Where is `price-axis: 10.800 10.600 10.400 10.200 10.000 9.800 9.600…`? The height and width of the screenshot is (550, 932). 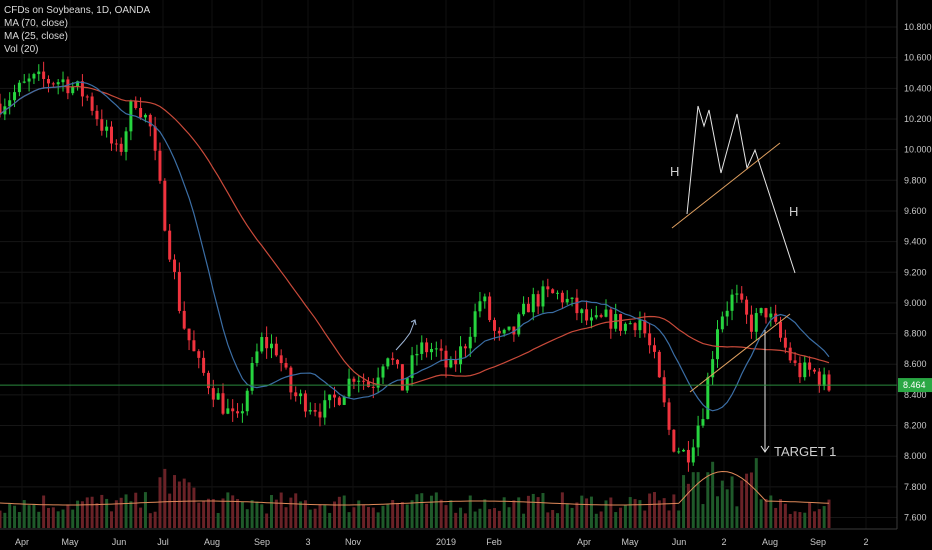 price-axis: 10.800 10.600 10.400 10.200 10.000 9.800 9.600… is located at coordinates (918, 272).